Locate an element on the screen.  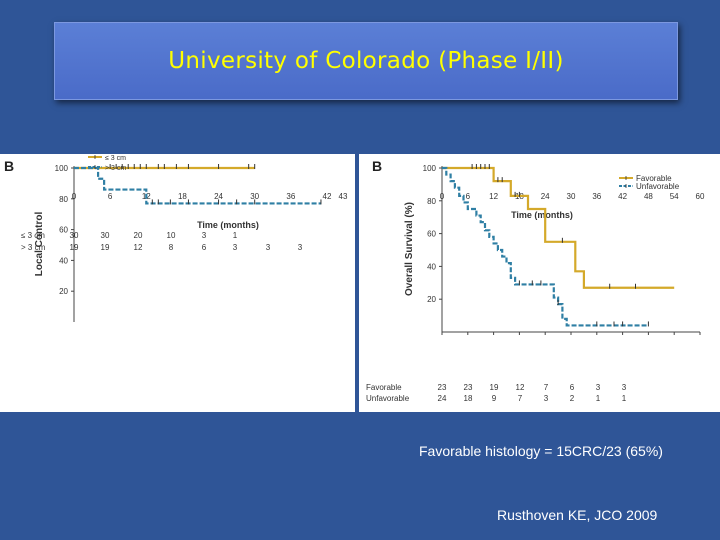
at-risk-value: 24 is located at coordinates (442, 398).